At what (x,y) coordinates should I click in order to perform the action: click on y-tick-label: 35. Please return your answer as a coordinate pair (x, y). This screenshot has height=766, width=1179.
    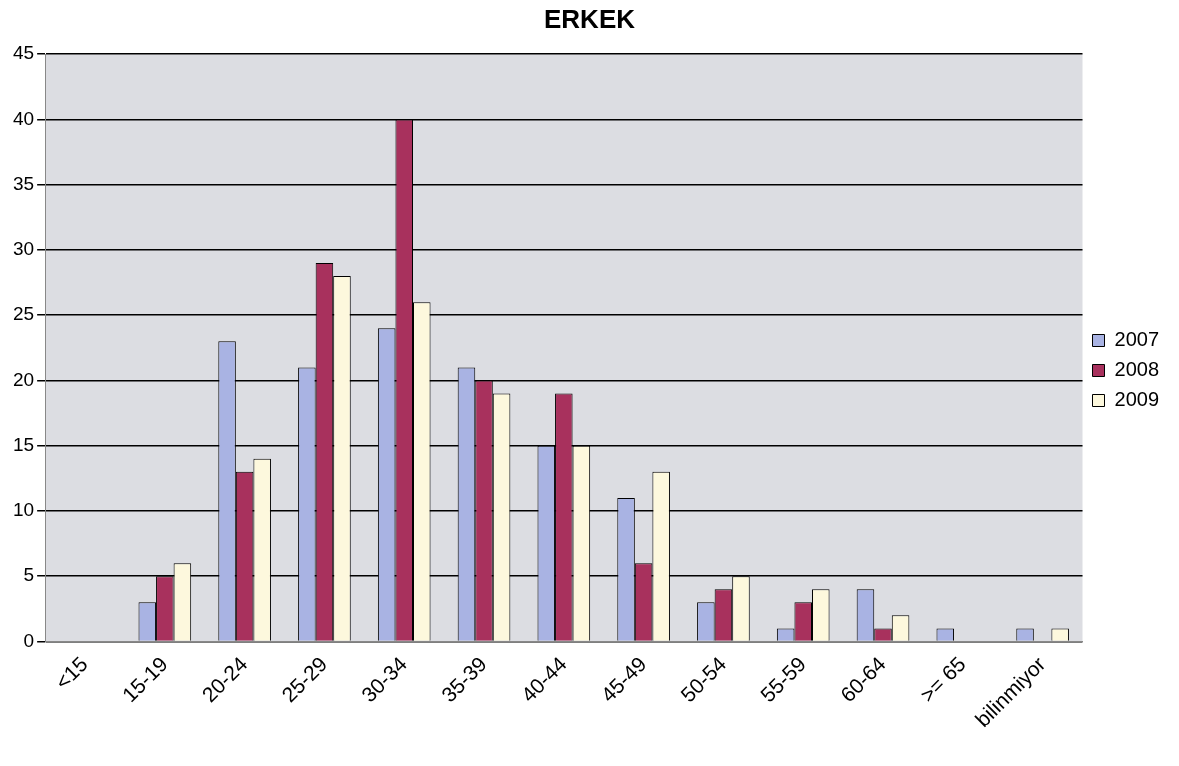
    Looking at the image, I should click on (23, 183).